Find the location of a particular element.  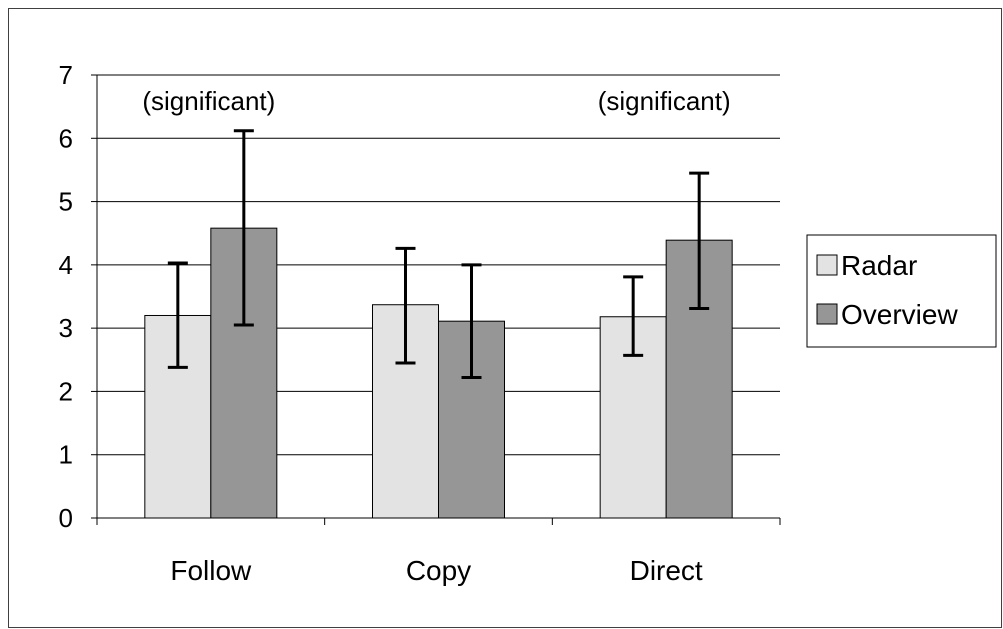

y-tick-label: 7 is located at coordinates (66, 75).